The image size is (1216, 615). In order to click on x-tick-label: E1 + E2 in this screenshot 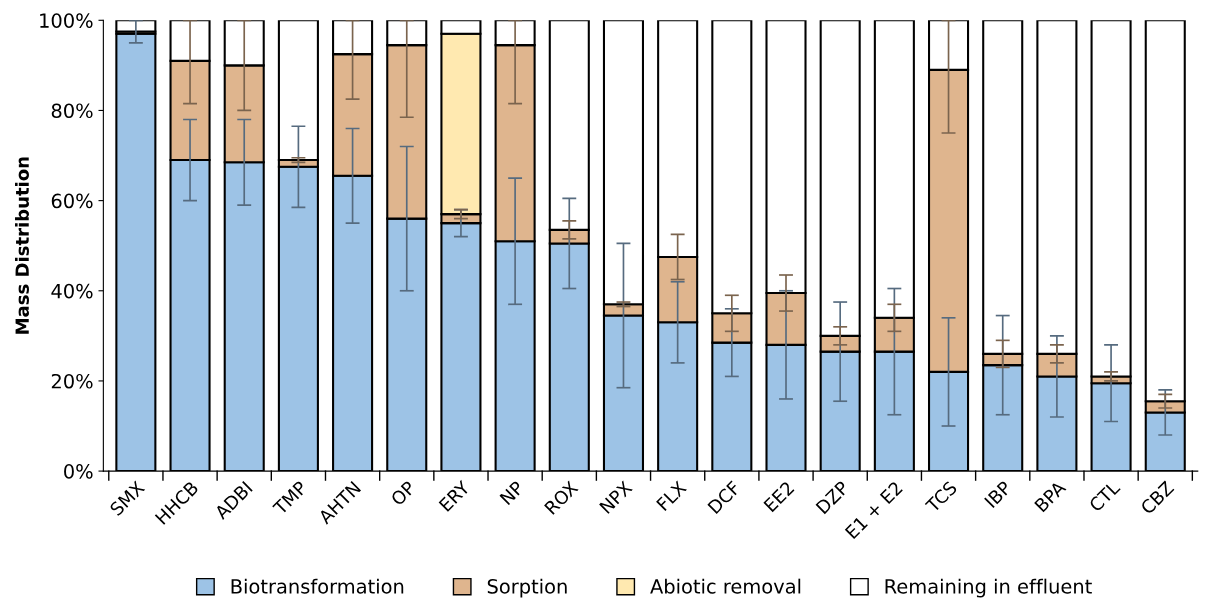, I will do `click(873, 510)`.